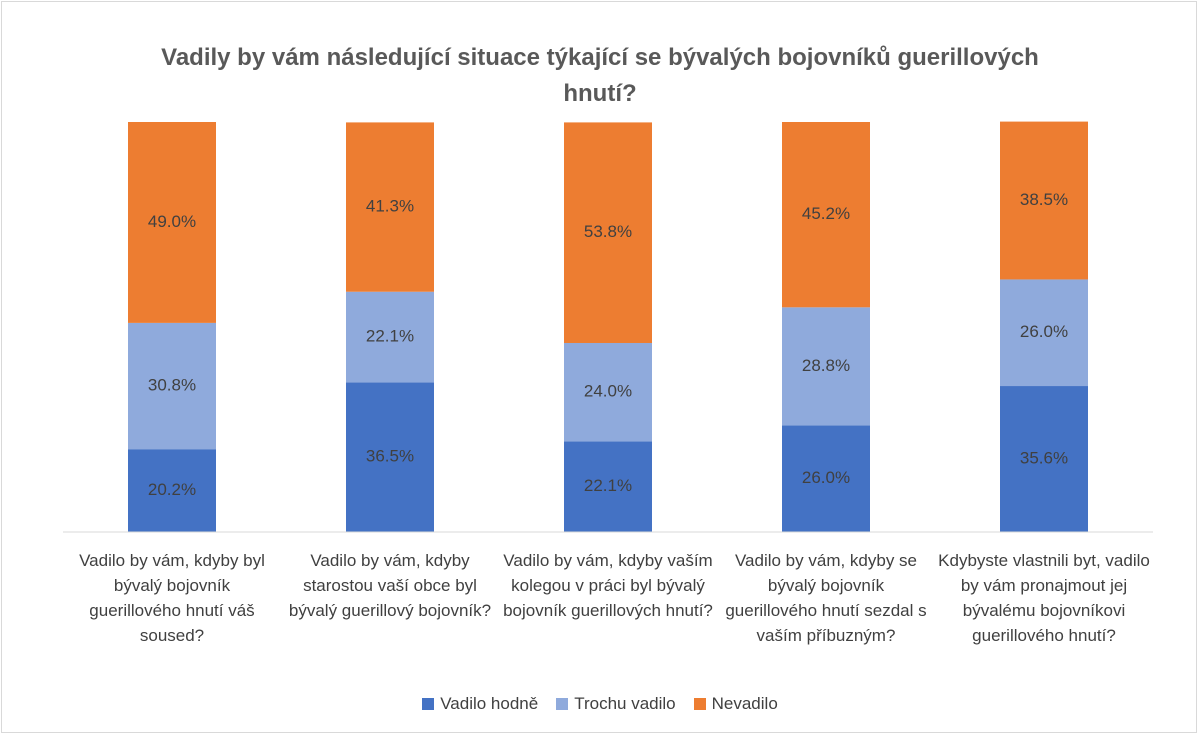 Image resolution: width=1200 pixels, height=736 pixels. What do you see at coordinates (625, 703) in the screenshot?
I see `legend-label: Trochu vadilo` at bounding box center [625, 703].